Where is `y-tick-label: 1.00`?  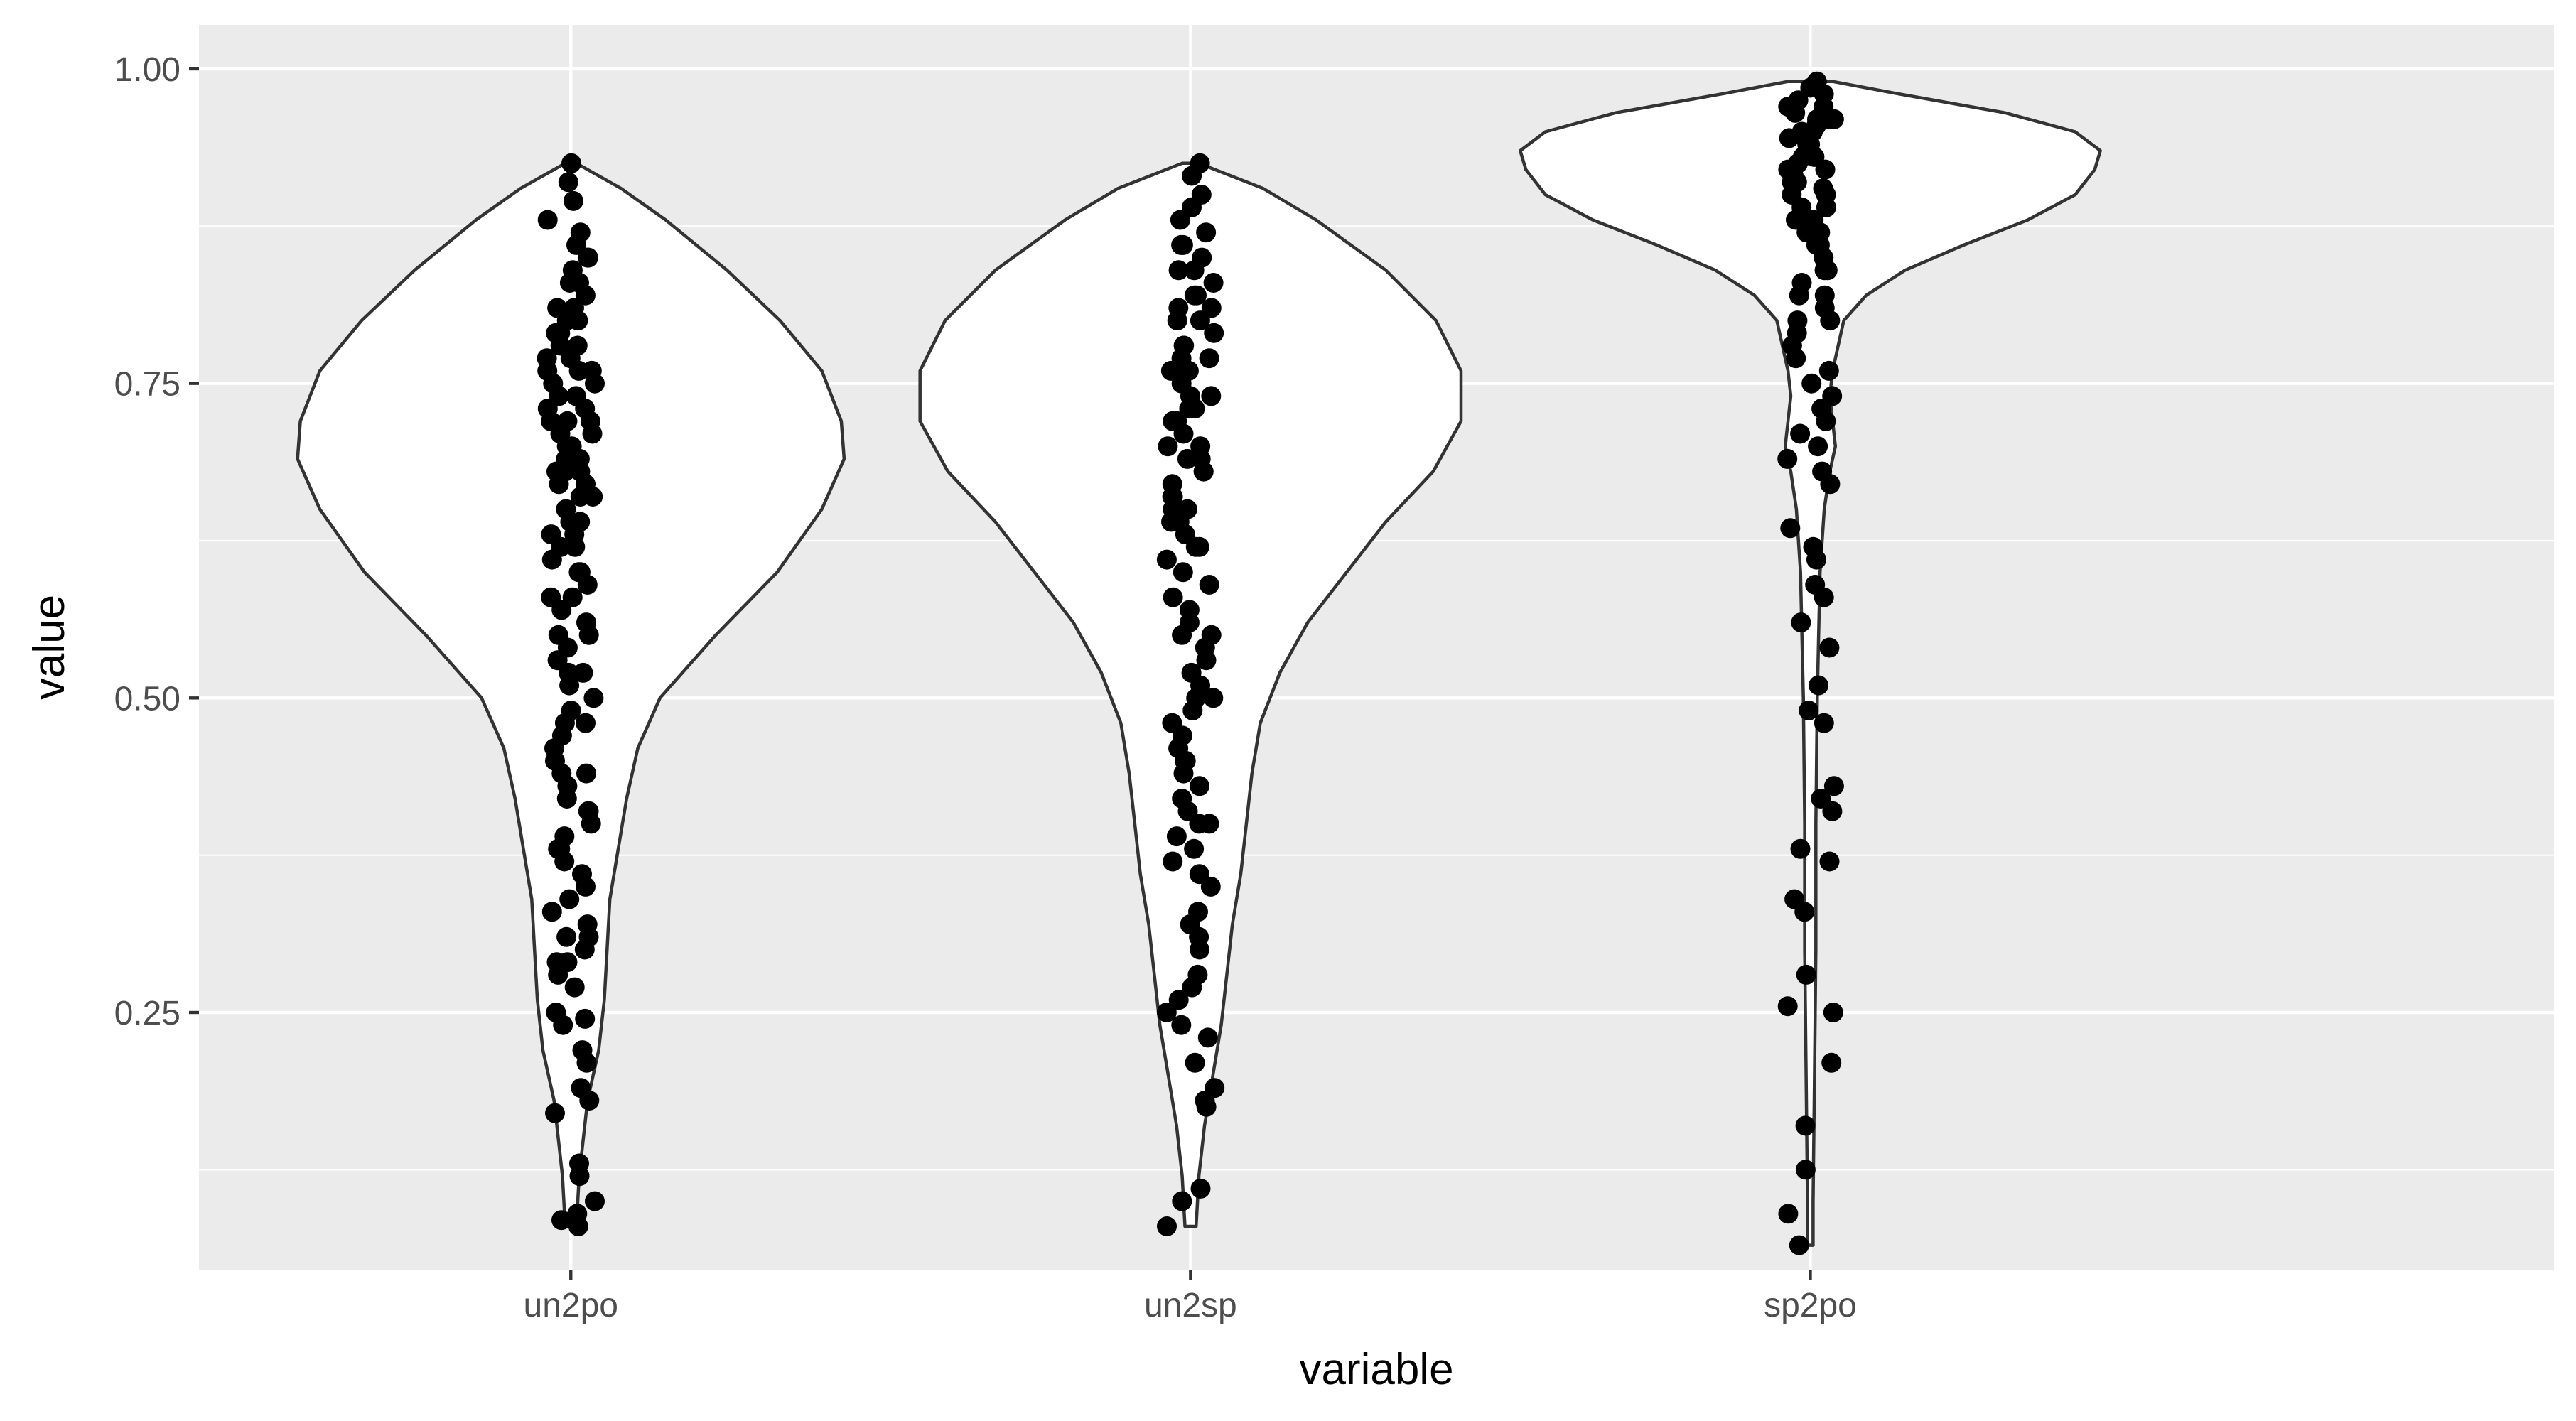
y-tick-label: 1.00 is located at coordinates (147, 70).